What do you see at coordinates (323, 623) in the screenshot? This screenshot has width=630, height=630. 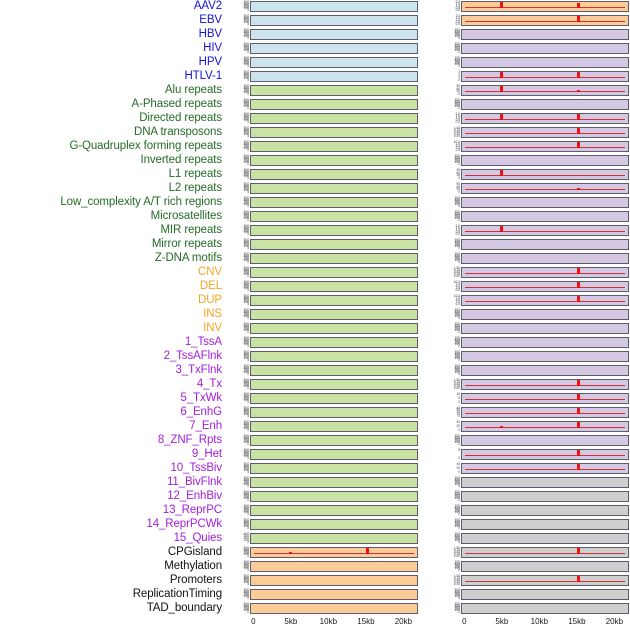 I see `x-axis-left: 0 5kb 10kb 15kb 20kb` at bounding box center [323, 623].